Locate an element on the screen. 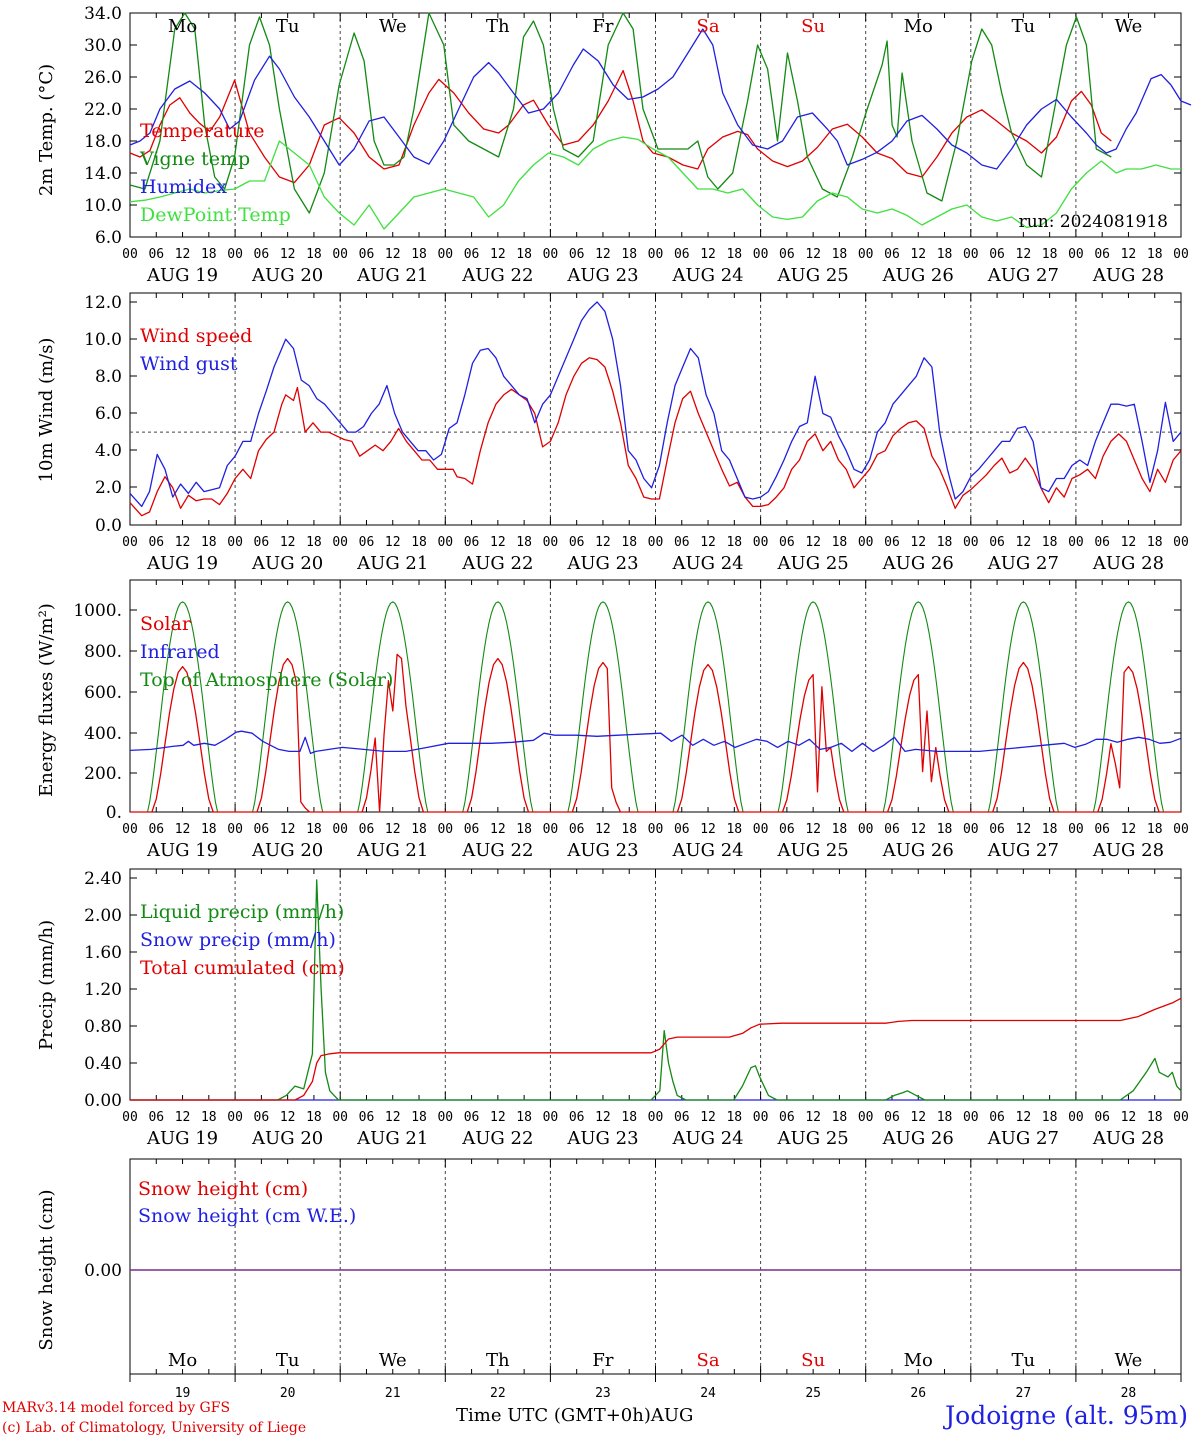  y-tick-label: 30.0 is located at coordinates (103, 46).